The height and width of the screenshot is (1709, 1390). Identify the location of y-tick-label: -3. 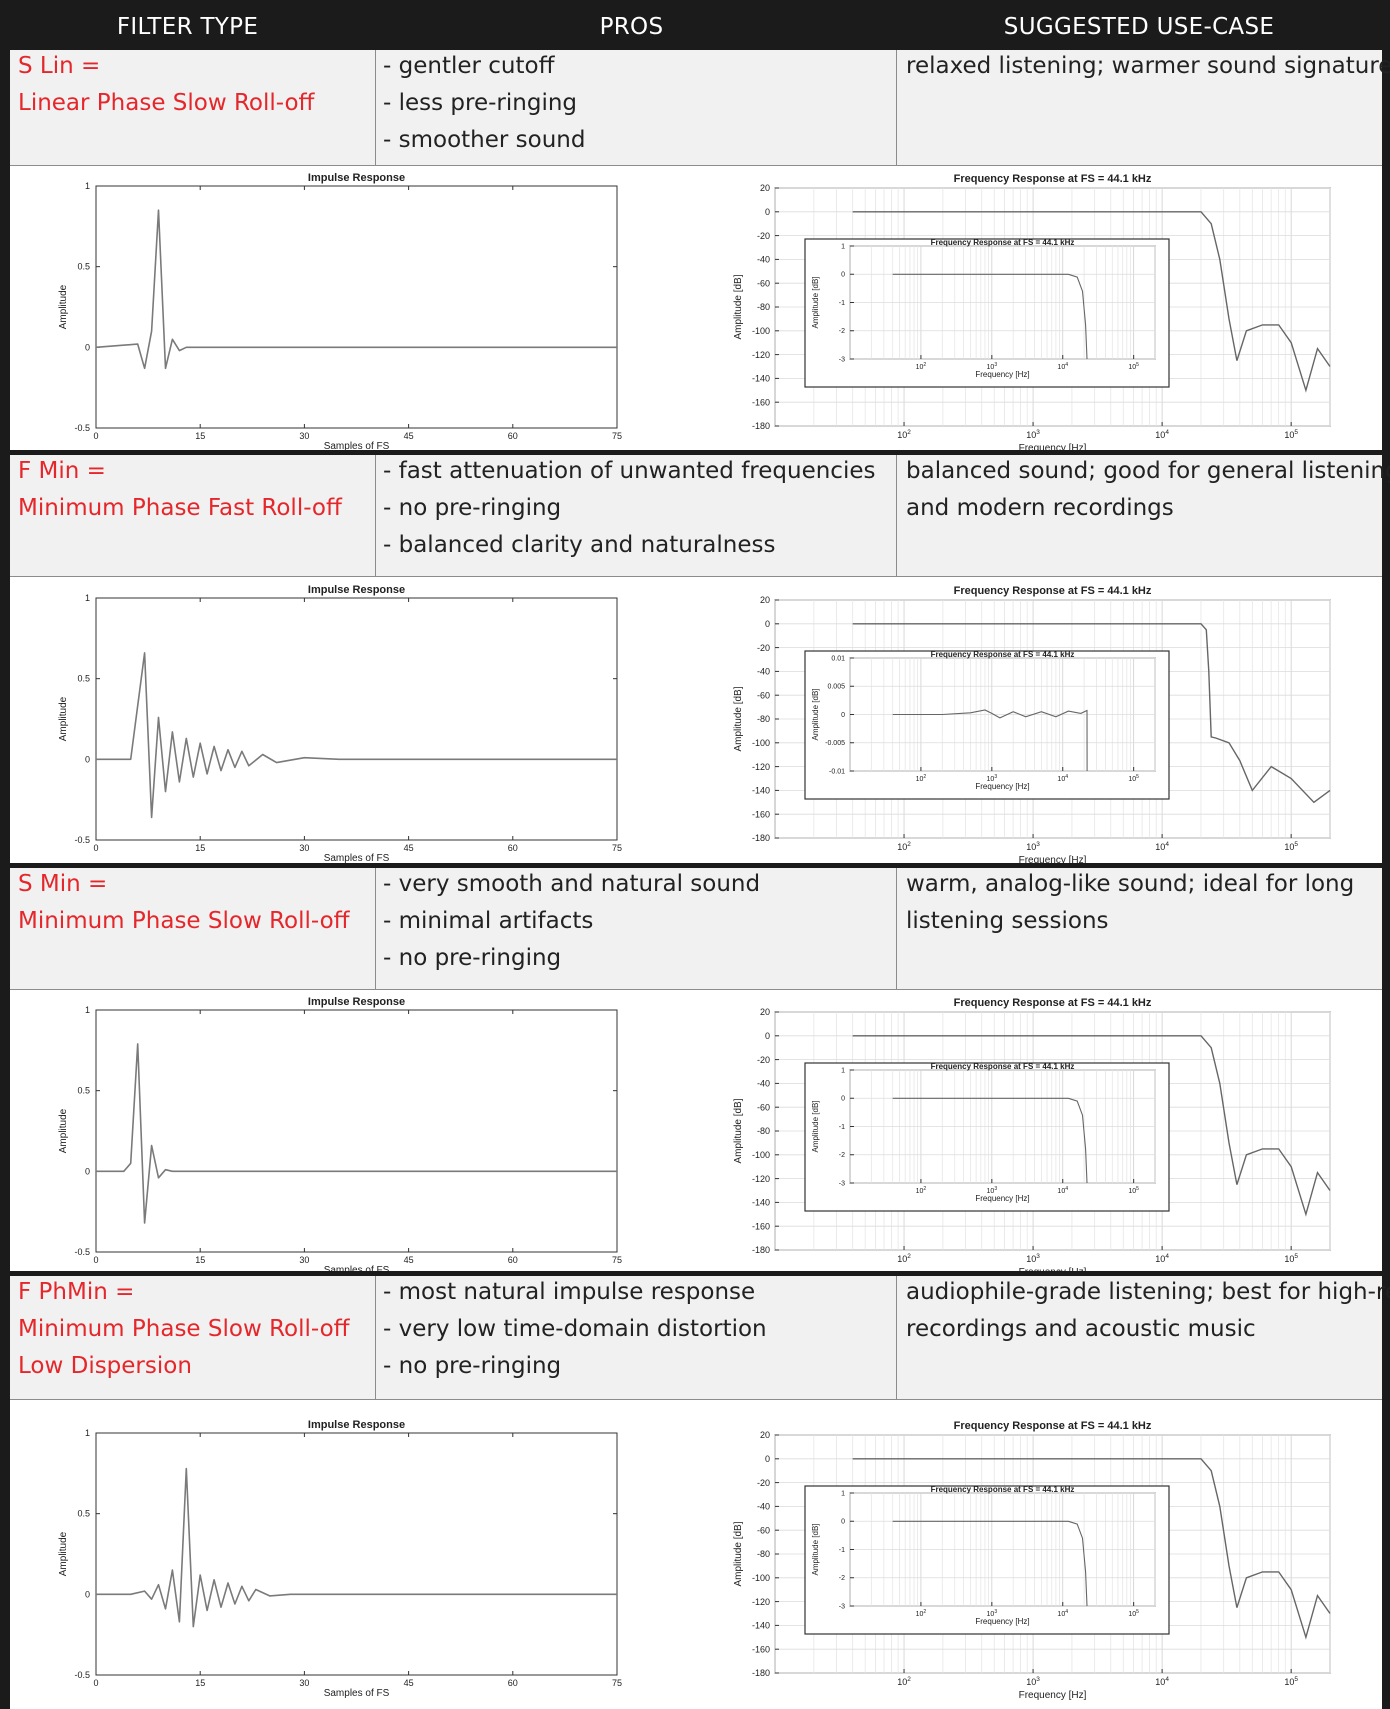
(842, 1606).